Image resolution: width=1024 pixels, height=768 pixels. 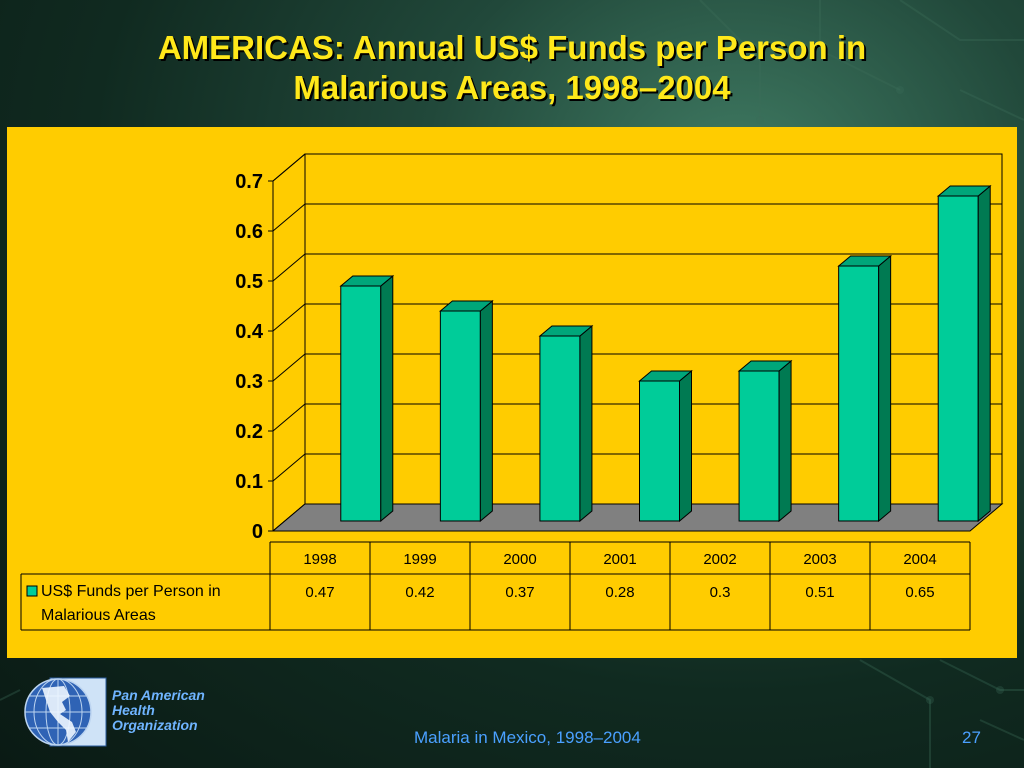 What do you see at coordinates (419, 592) in the screenshot?
I see `data-value-label: 0.42` at bounding box center [419, 592].